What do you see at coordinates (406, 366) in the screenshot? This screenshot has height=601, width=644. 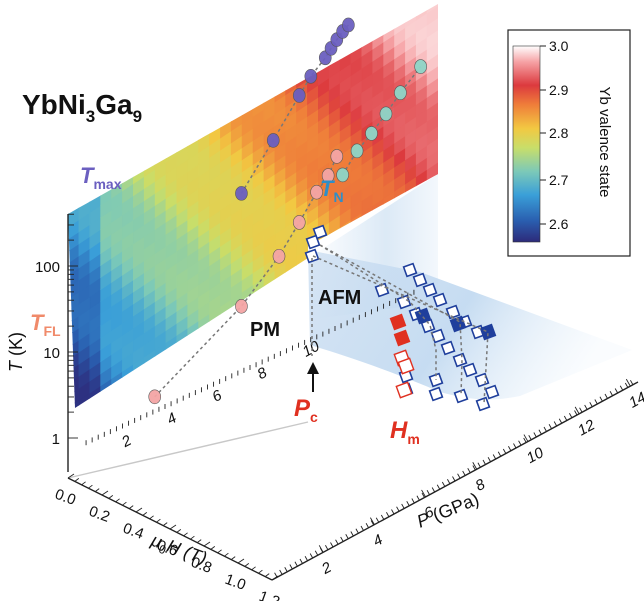 I see `hm-square` at bounding box center [406, 366].